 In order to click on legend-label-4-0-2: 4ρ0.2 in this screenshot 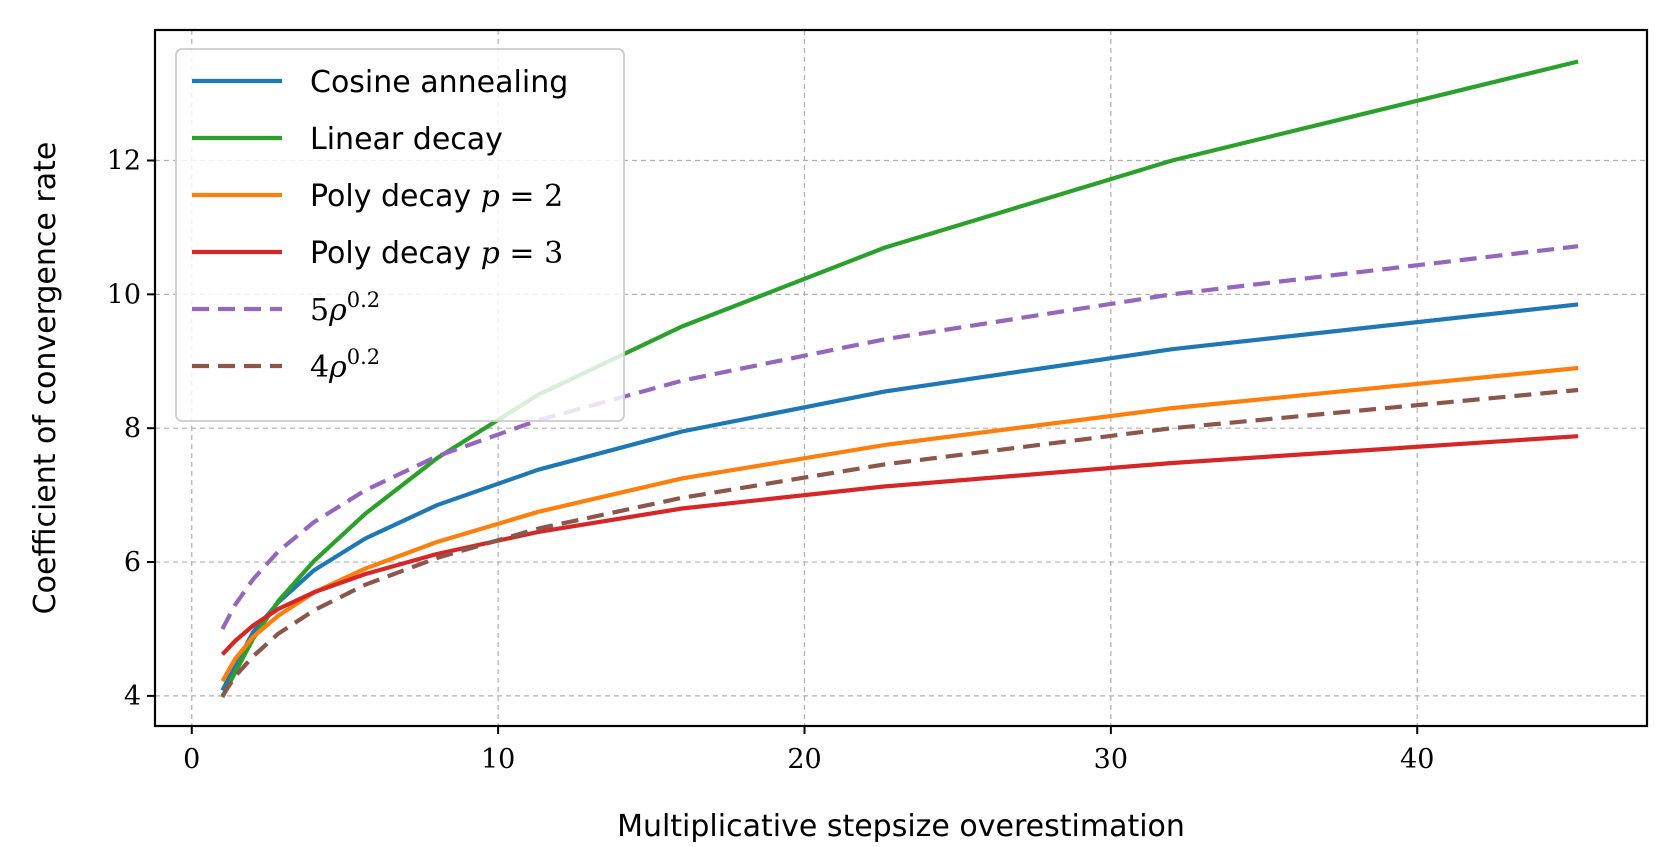, I will do `click(345, 365)`.